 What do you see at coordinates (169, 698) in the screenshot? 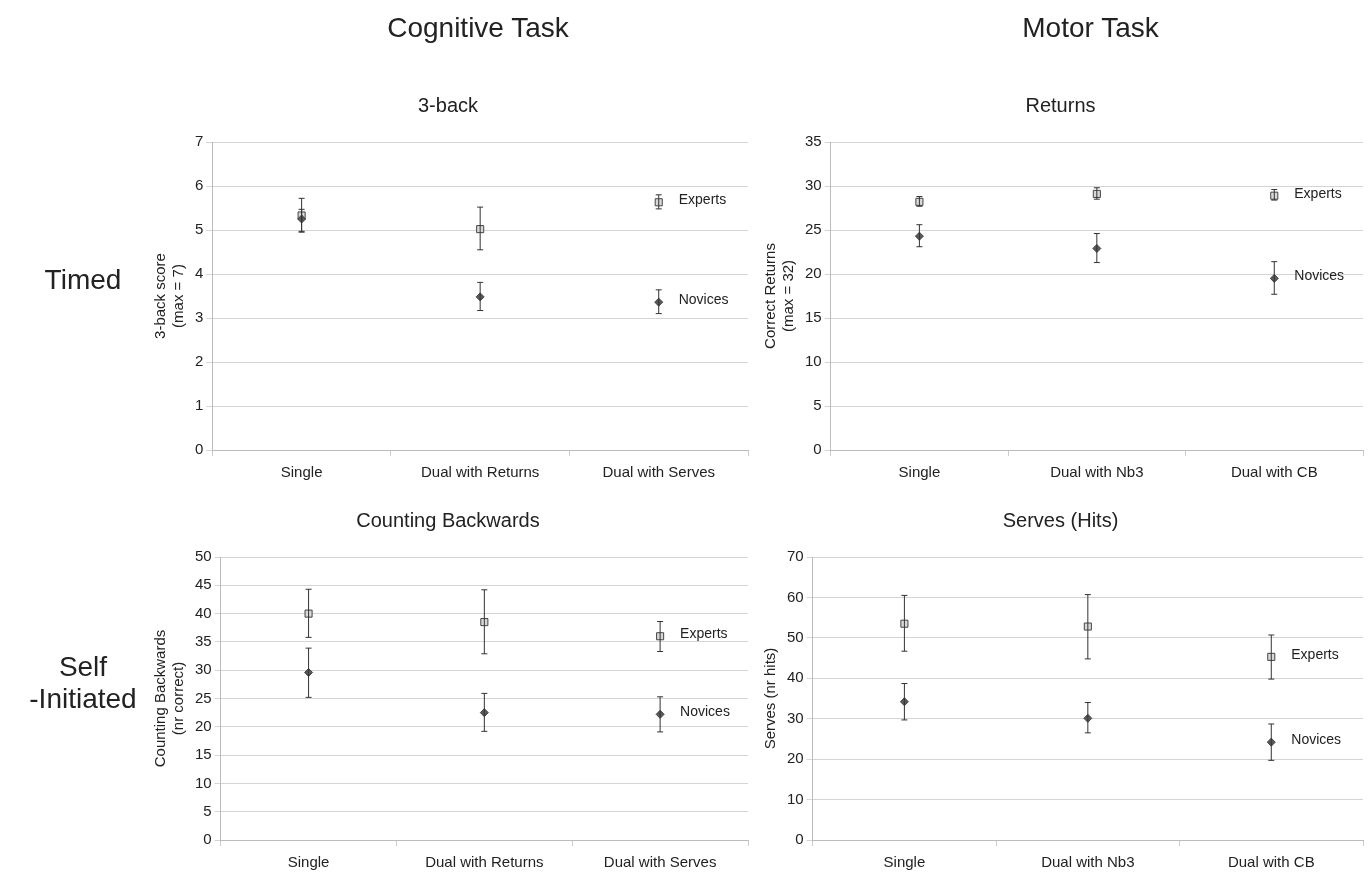
I see `y-axis-title: Counting Backwards (nr correct)` at bounding box center [169, 698].